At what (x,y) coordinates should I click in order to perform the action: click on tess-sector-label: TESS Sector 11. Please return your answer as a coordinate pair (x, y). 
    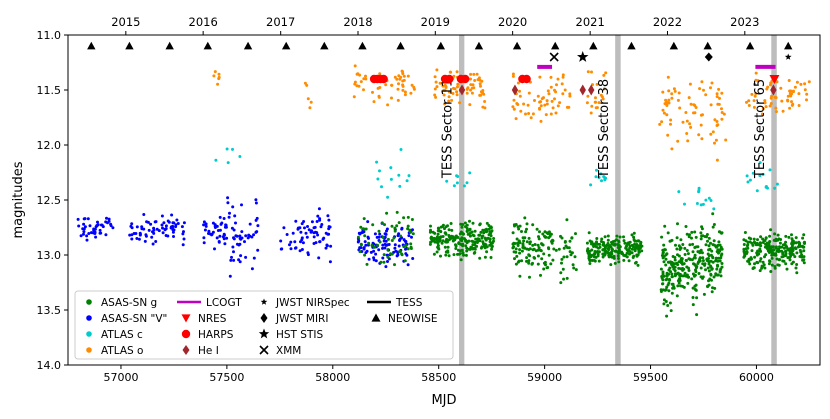
    Looking at the image, I should click on (448, 129).